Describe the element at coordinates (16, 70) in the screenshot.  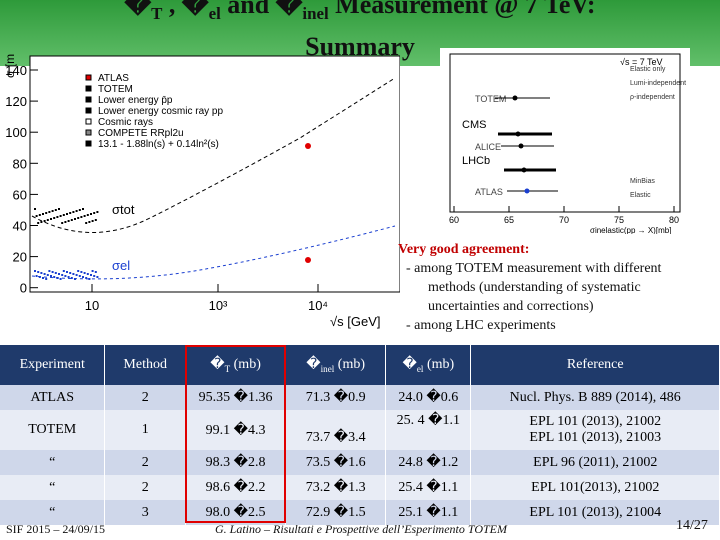
I see `y-tick-label: 140` at that location.